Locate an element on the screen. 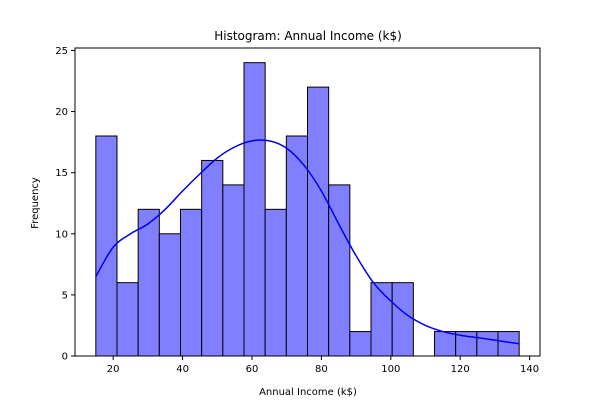 The width and height of the screenshot is (600, 400). x-axis: 20 40 60 80 100 120 140 is located at coordinates (323, 365).